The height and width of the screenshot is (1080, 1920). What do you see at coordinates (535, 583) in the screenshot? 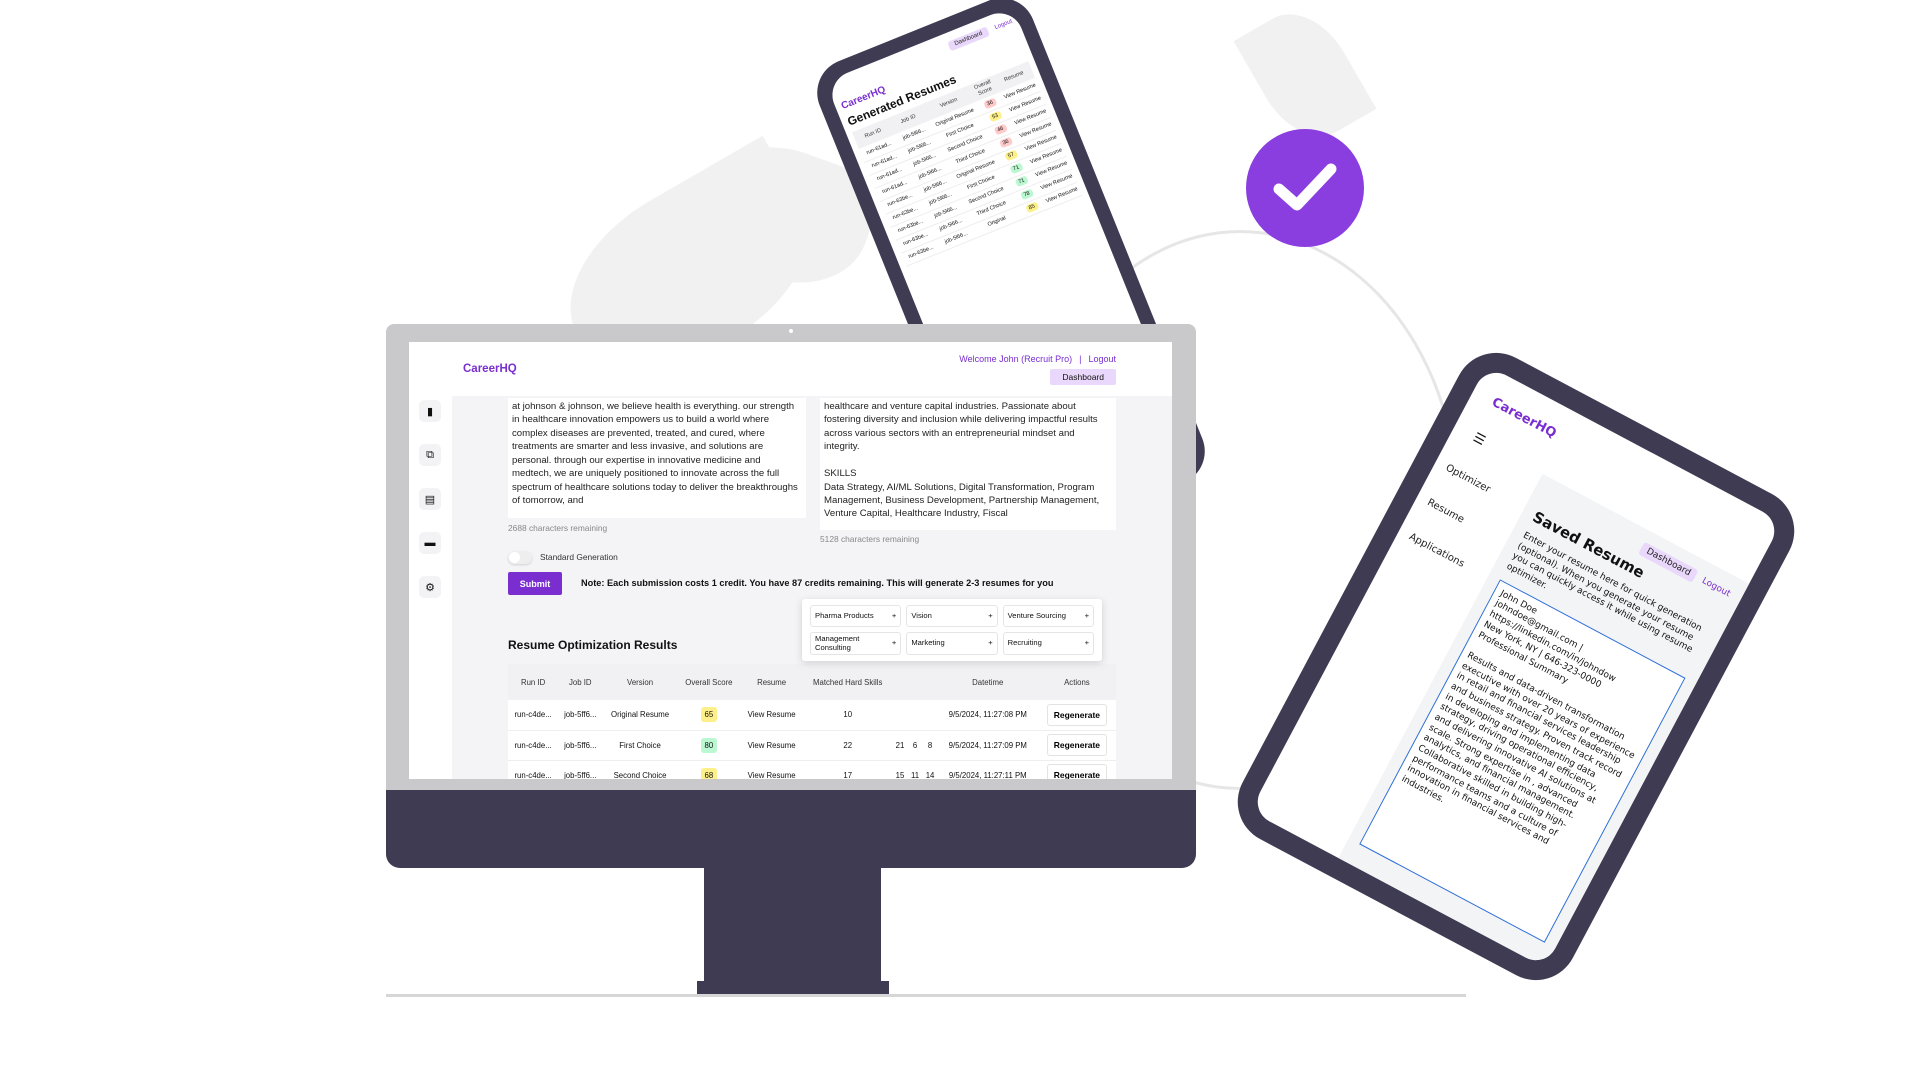
I see `submit-button: Submit` at bounding box center [535, 583].